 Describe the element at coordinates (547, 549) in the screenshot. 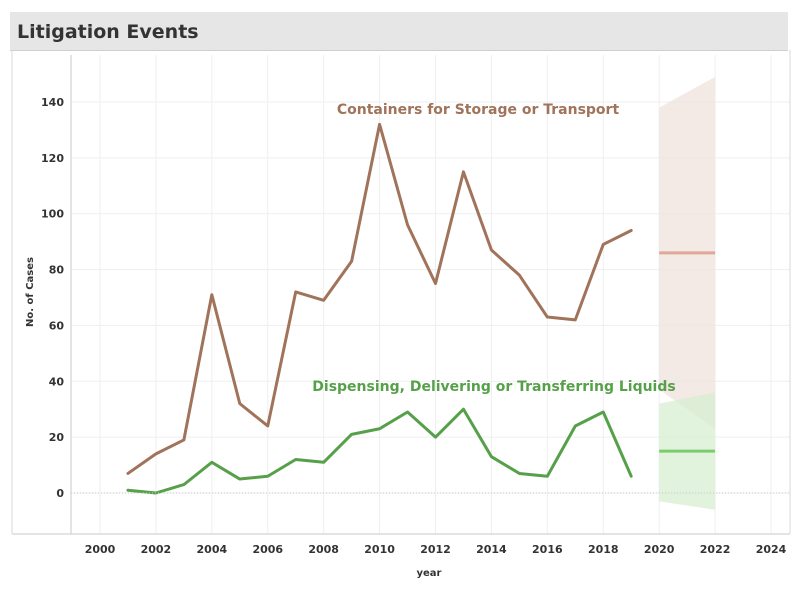

I see `x-tick-label: 2016` at that location.